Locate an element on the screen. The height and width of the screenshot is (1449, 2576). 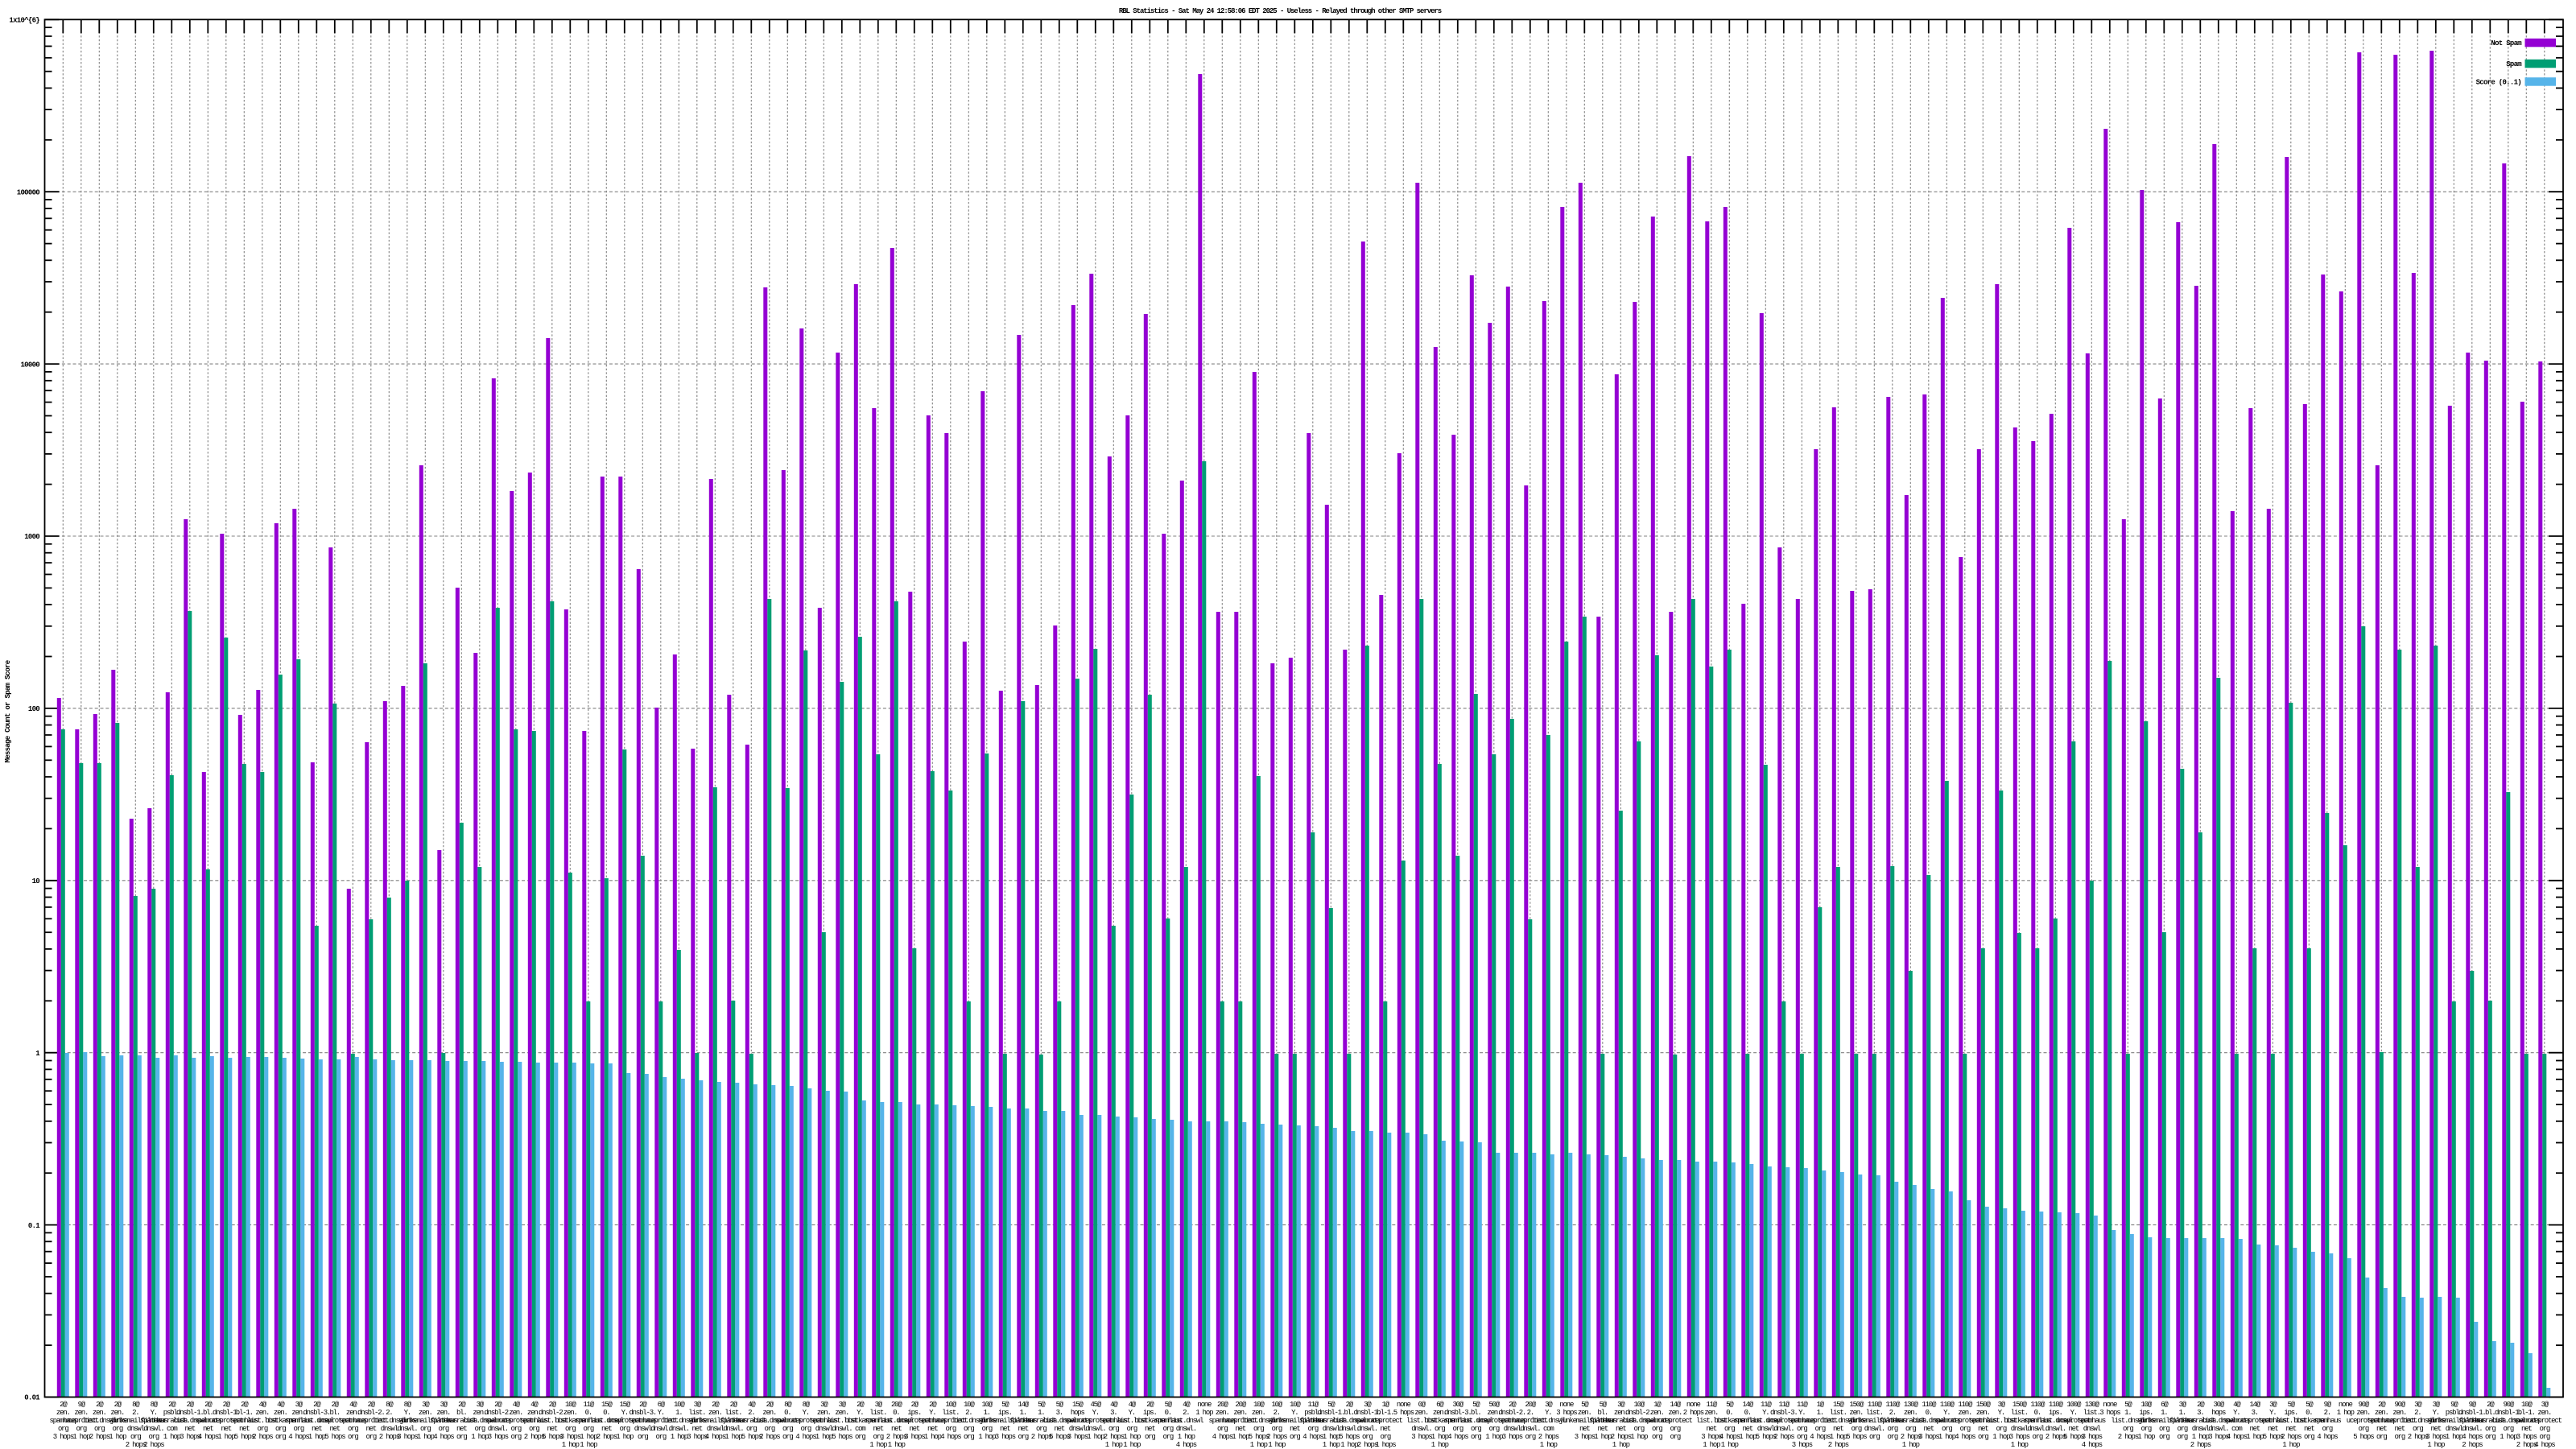
svg-text: 30@ is located at coordinates (1457, 1405).